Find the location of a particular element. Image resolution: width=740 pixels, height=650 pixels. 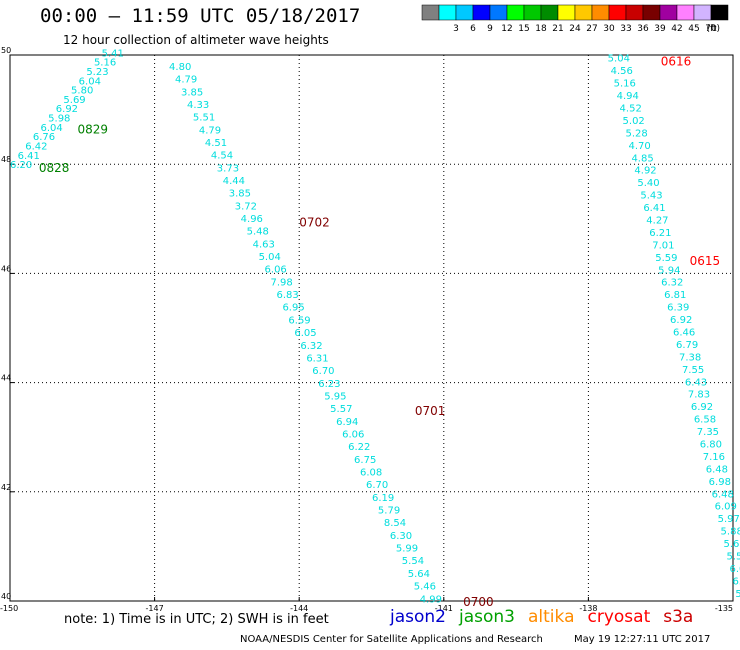

wave-height-value: 5.59 is located at coordinates (666, 258).